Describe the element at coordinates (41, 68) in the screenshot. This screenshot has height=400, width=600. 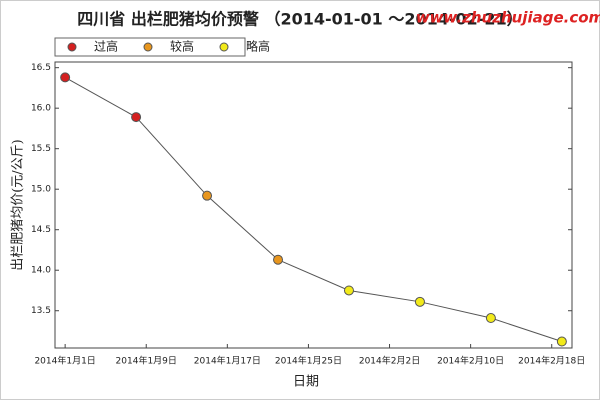
I see `y-tick-label: 16.5` at that location.